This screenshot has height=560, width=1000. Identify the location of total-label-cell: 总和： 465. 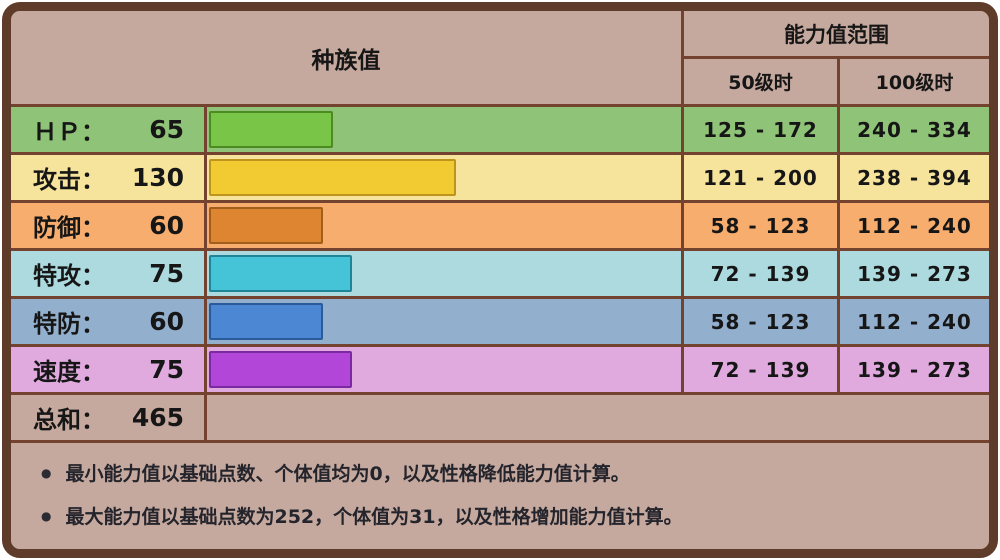
(107, 417).